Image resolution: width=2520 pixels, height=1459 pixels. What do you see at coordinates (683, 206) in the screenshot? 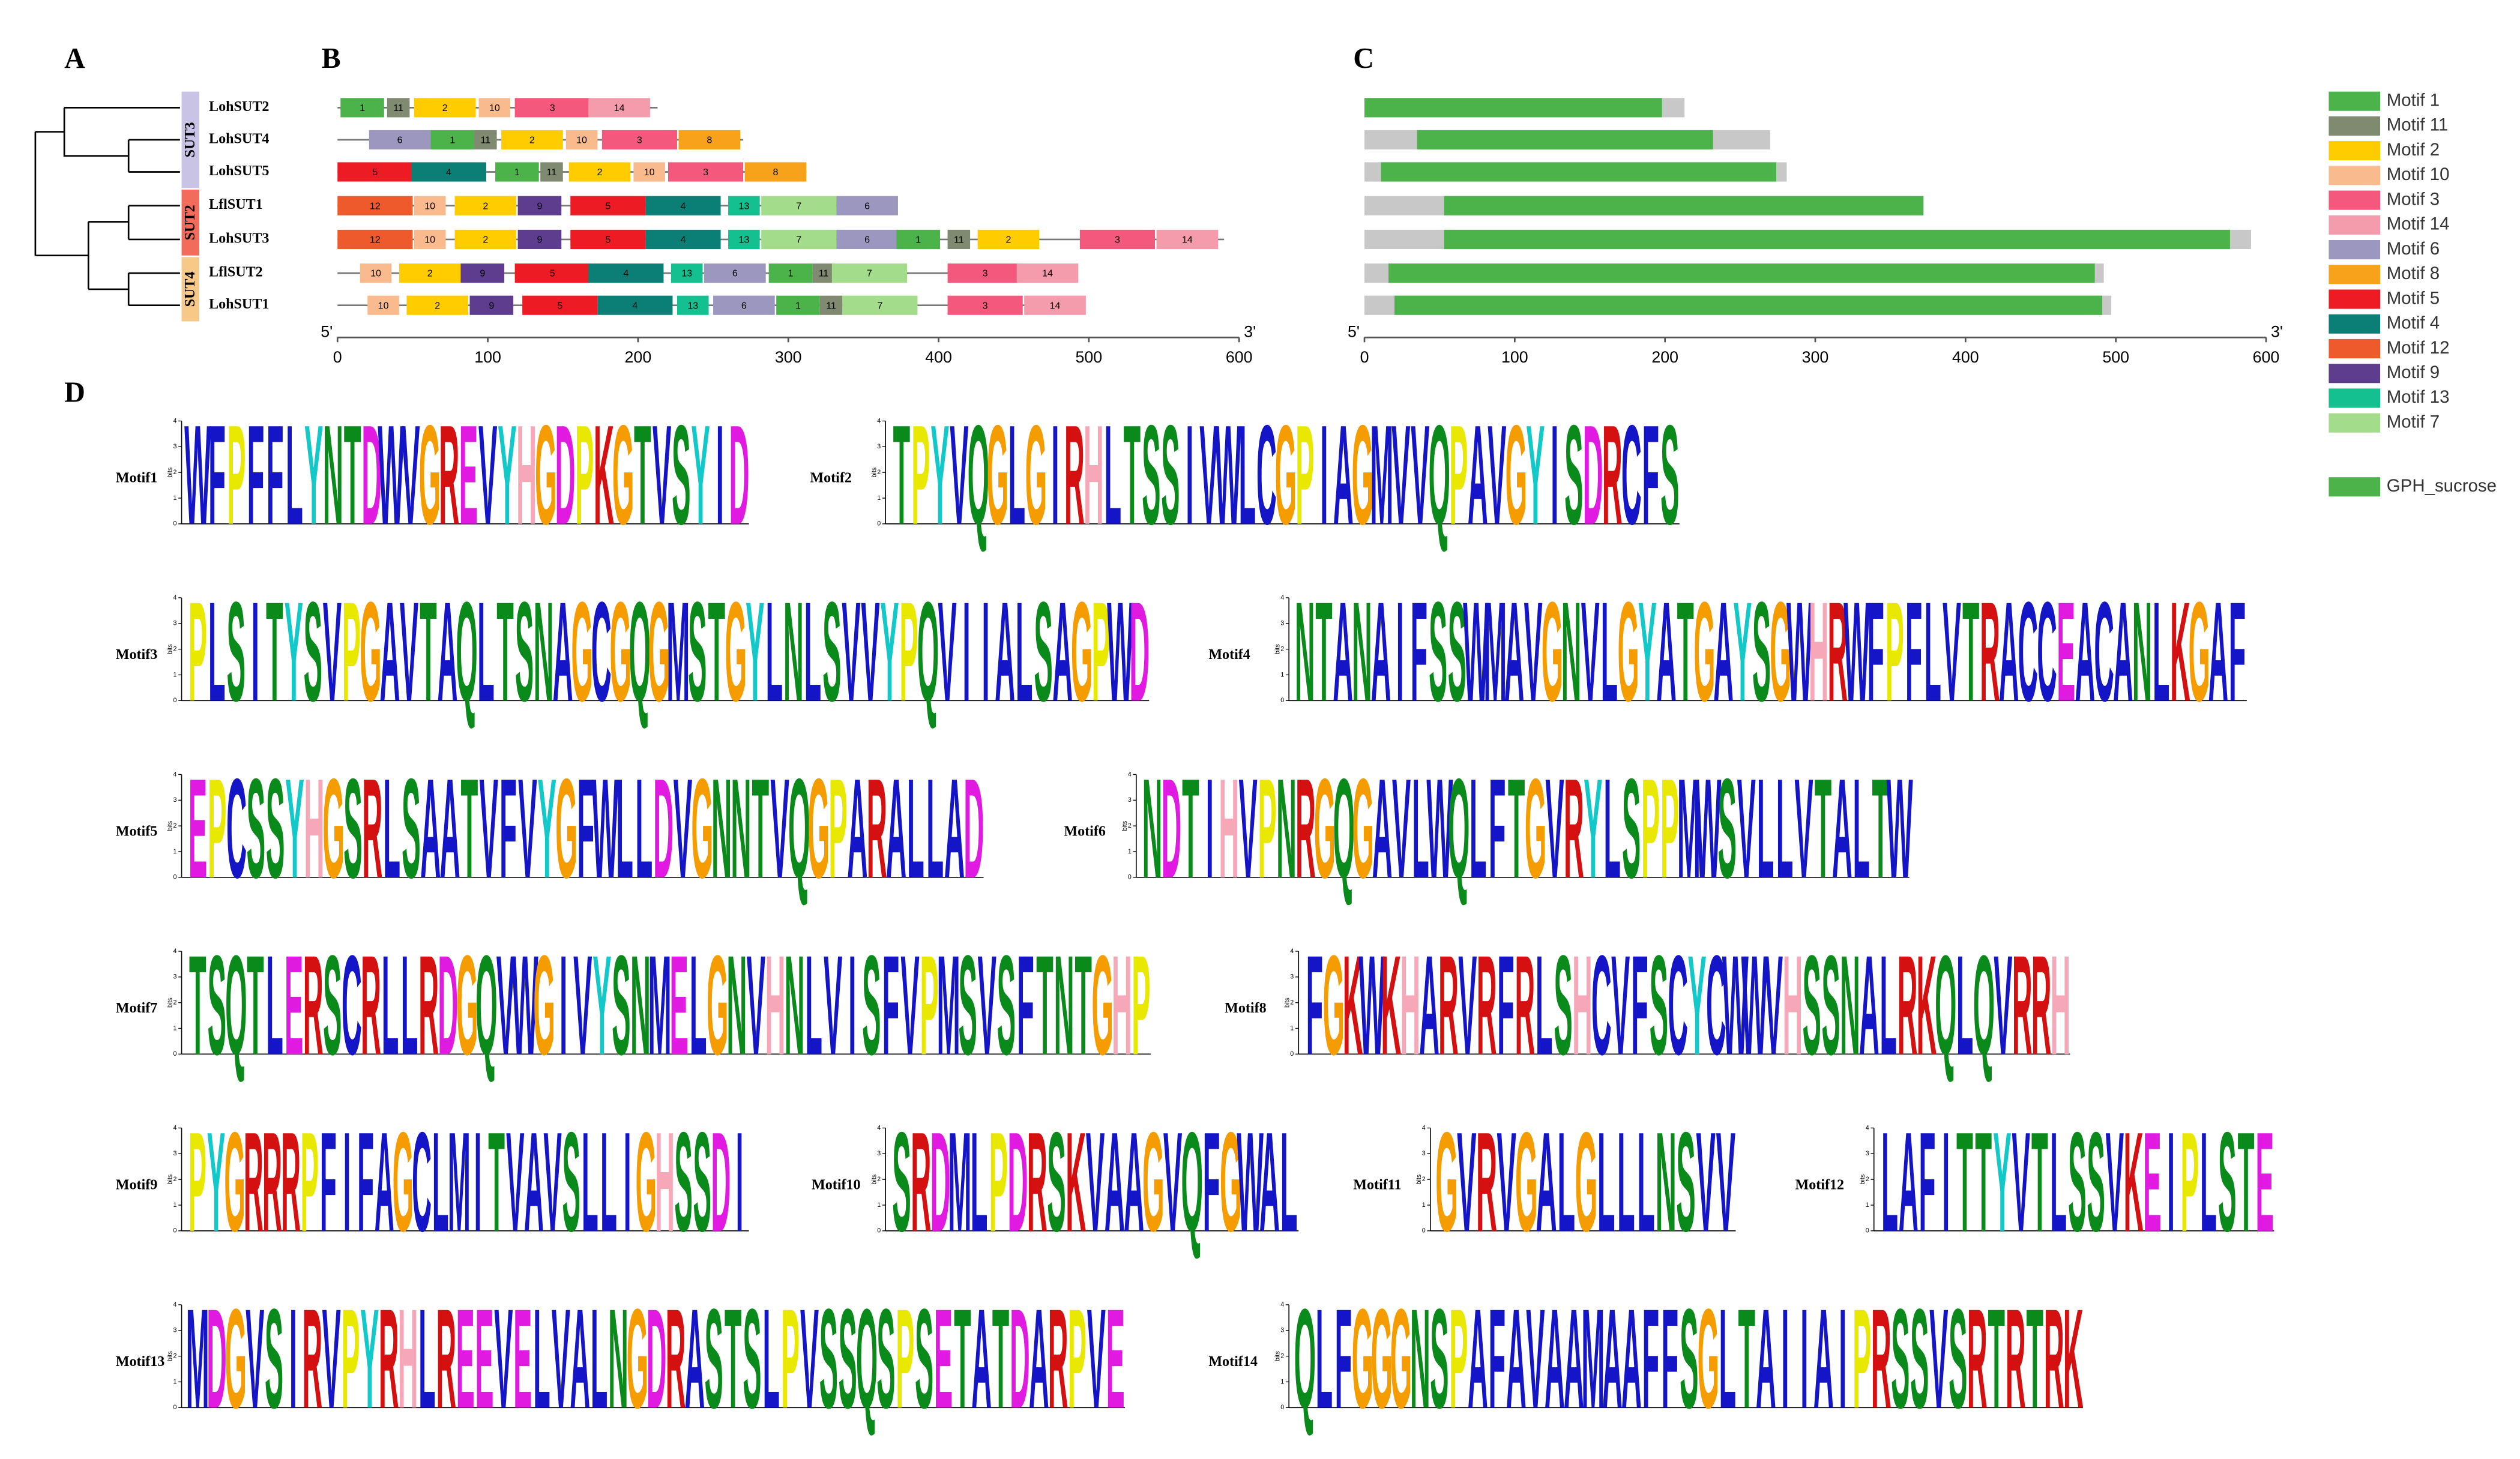
I see `motif-number: 4` at bounding box center [683, 206].